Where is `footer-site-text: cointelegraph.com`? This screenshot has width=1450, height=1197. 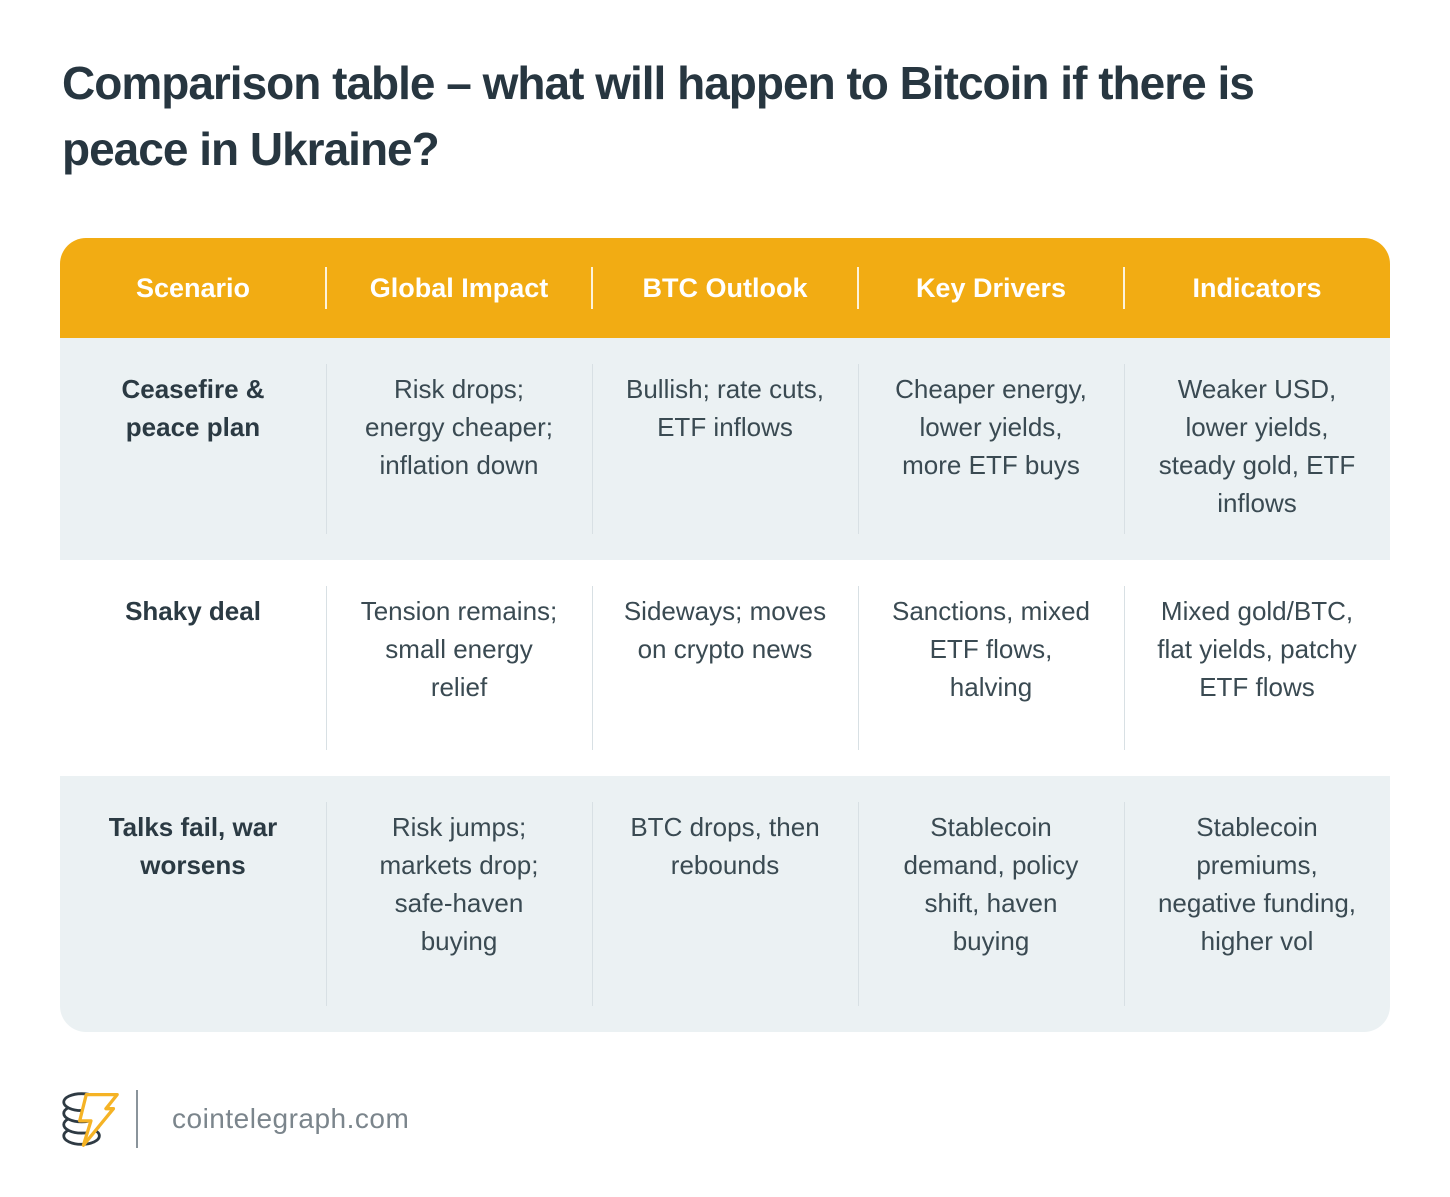 footer-site-text: cointelegraph.com is located at coordinates (291, 1118).